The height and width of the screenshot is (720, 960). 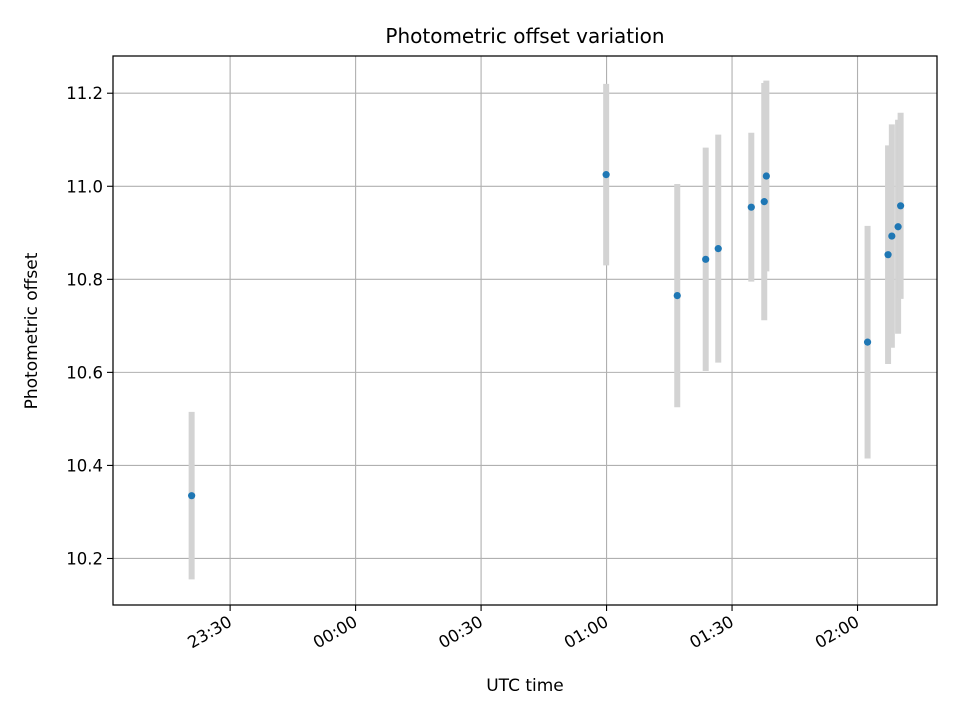 What do you see at coordinates (84, 279) in the screenshot?
I see `y-tick-label: 10.8` at bounding box center [84, 279].